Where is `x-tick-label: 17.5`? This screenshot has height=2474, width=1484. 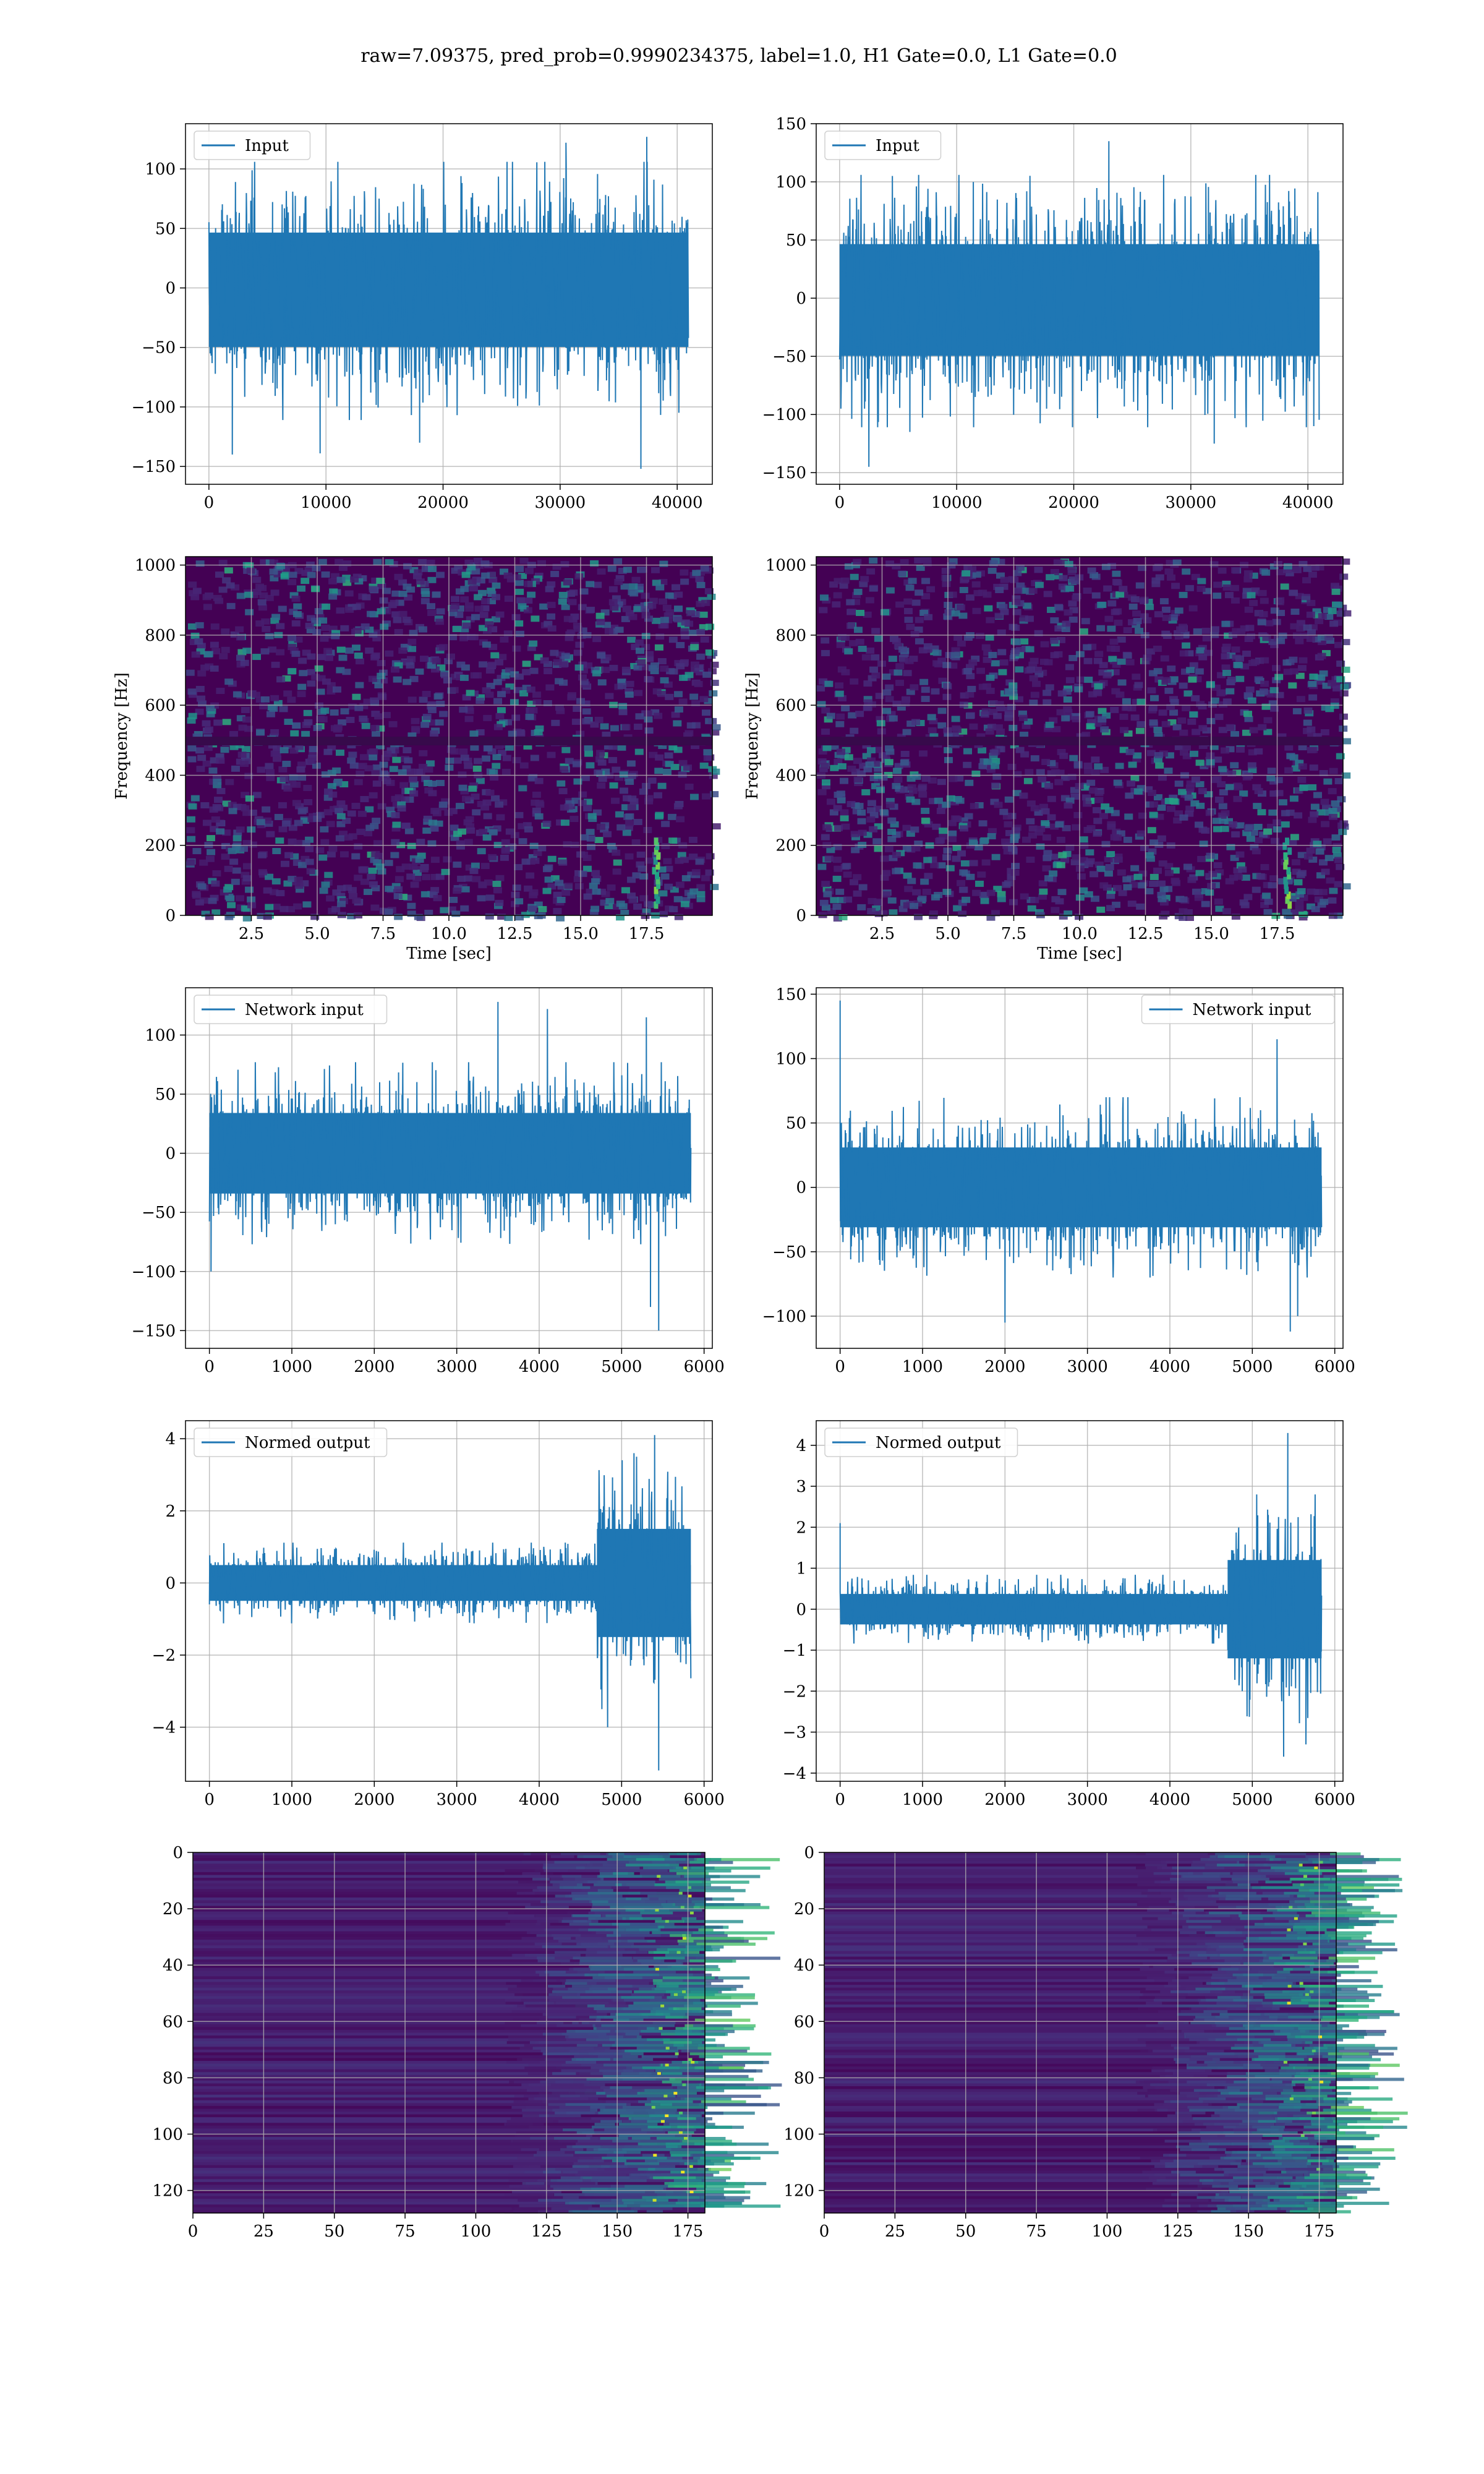
x-tick-label: 17.5 is located at coordinates (647, 934).